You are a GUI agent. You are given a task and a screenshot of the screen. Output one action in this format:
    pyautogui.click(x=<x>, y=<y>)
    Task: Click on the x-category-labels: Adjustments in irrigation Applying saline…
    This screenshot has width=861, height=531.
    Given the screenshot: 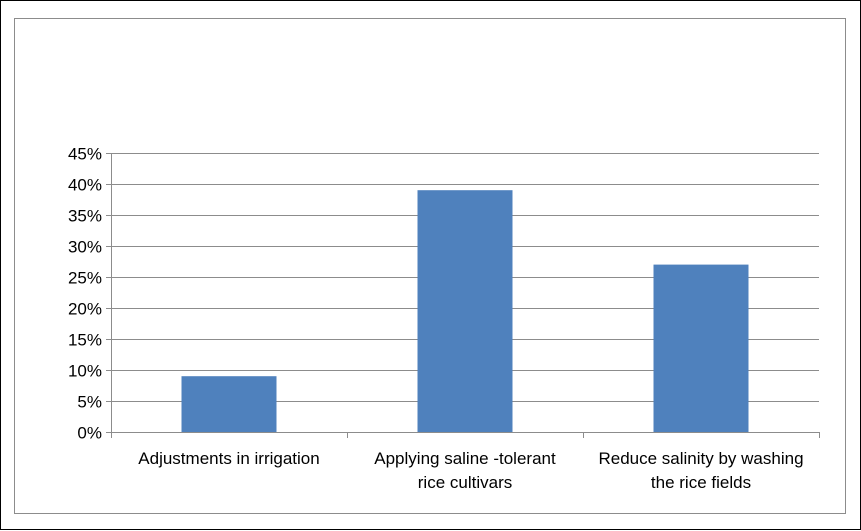 What is the action you would take?
    pyautogui.click(x=470, y=470)
    